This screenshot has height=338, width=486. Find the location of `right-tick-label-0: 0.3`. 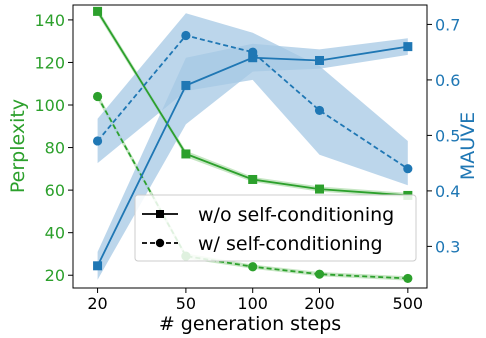

right-tick-label-0: 0.3 is located at coordinates (447, 246).